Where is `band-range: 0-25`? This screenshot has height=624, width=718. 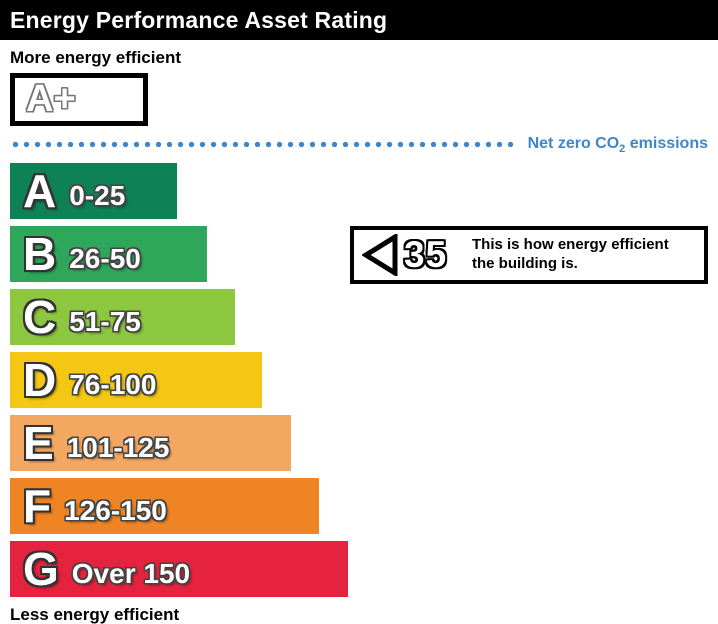
band-range: 0-25 is located at coordinates (97, 195).